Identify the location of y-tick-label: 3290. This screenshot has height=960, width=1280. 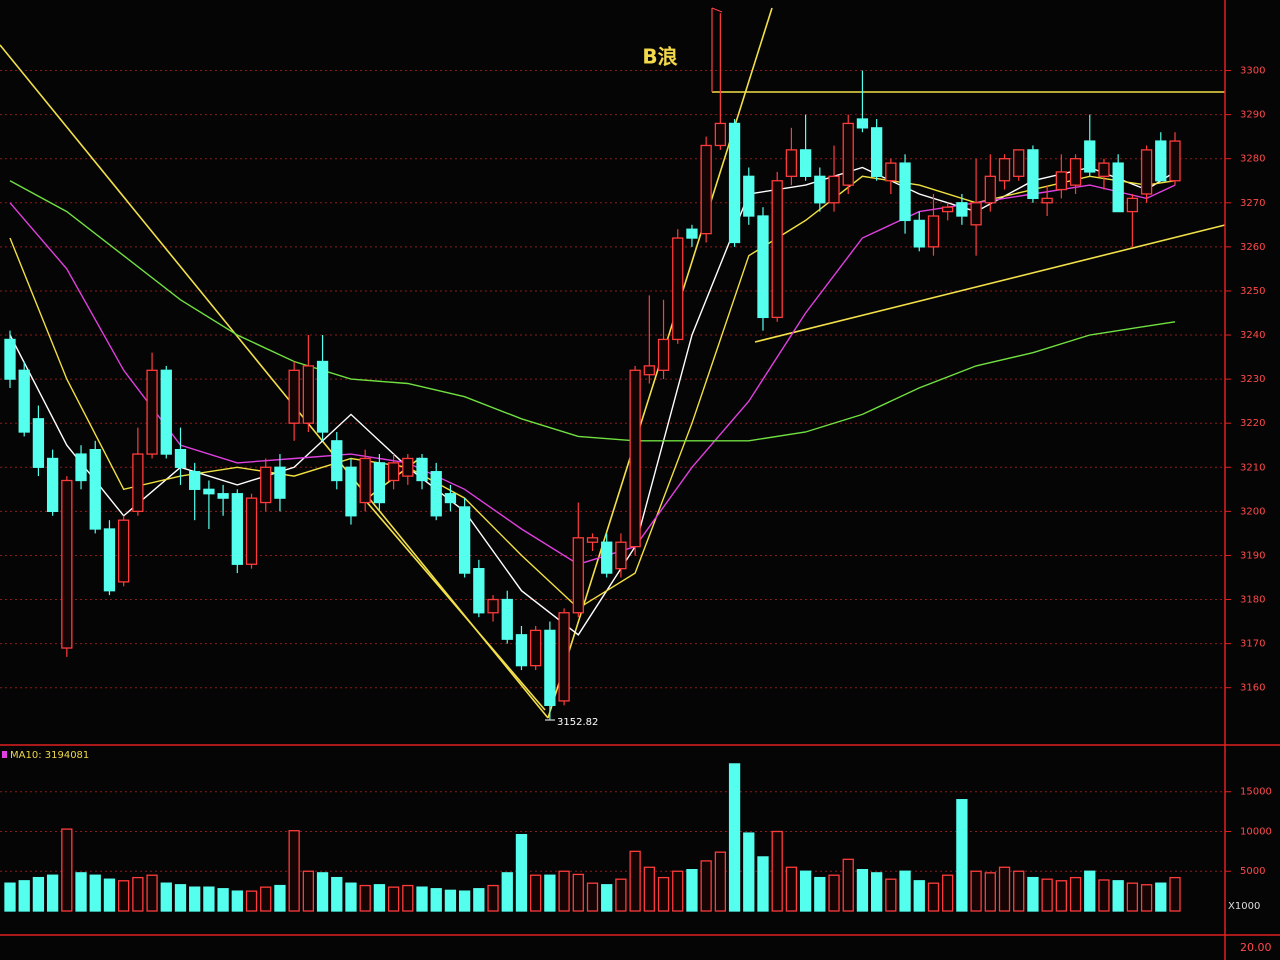
(1252, 115).